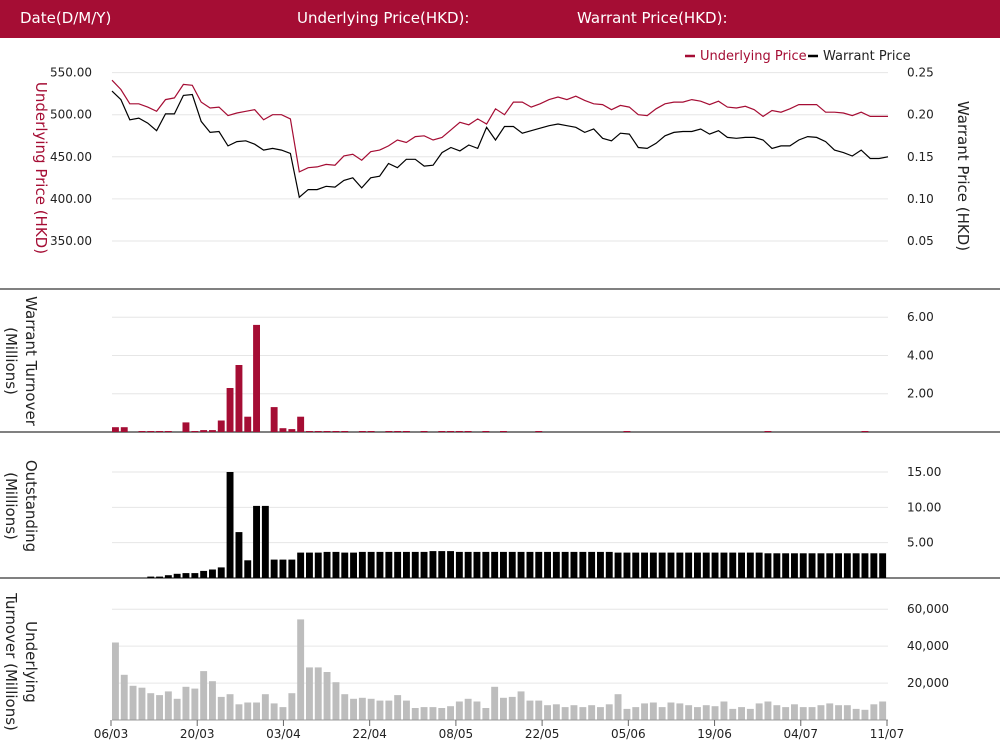 This screenshot has height=751, width=1000. What do you see at coordinates (383, 18) in the screenshot?
I see `underlying-price-label: Underlying Price(HKD):` at bounding box center [383, 18].